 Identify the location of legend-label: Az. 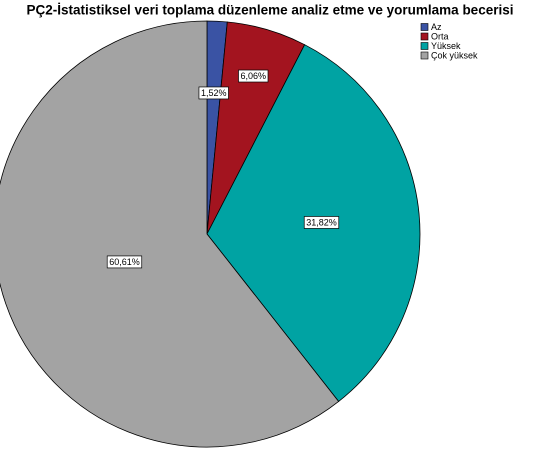
(436, 27).